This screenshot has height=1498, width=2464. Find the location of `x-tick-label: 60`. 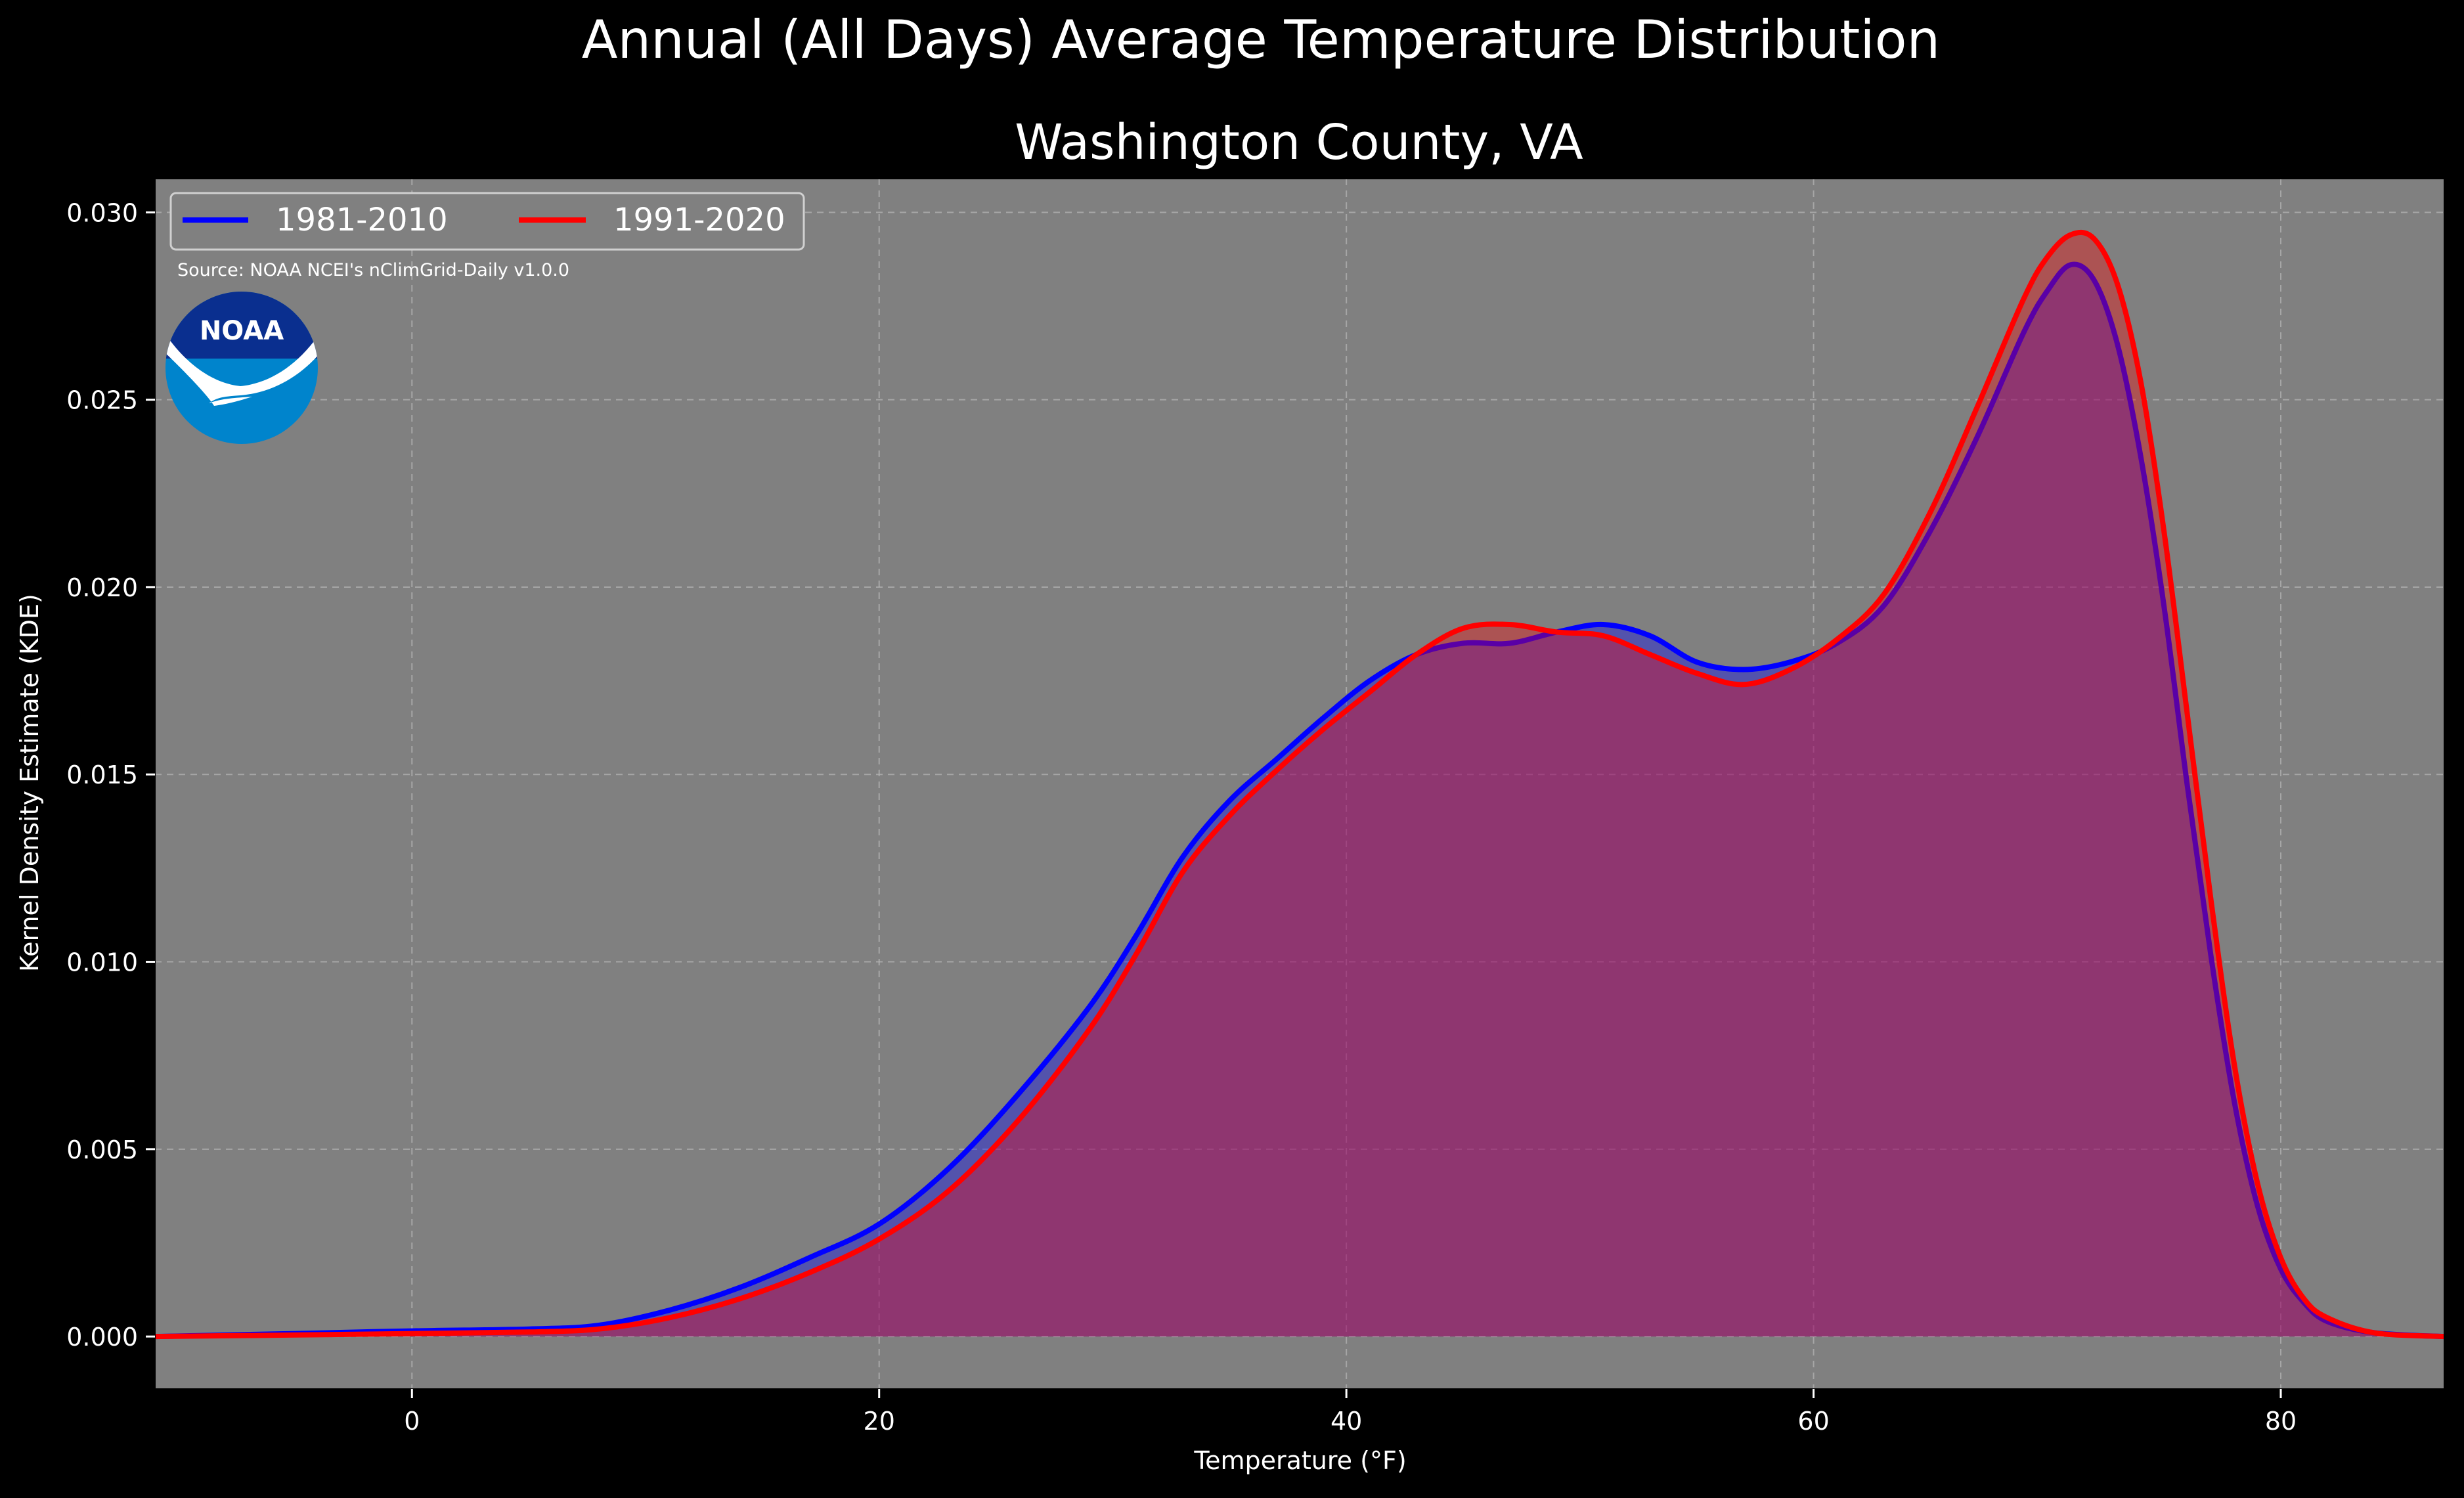

x-tick-label: 60 is located at coordinates (1813, 1421).